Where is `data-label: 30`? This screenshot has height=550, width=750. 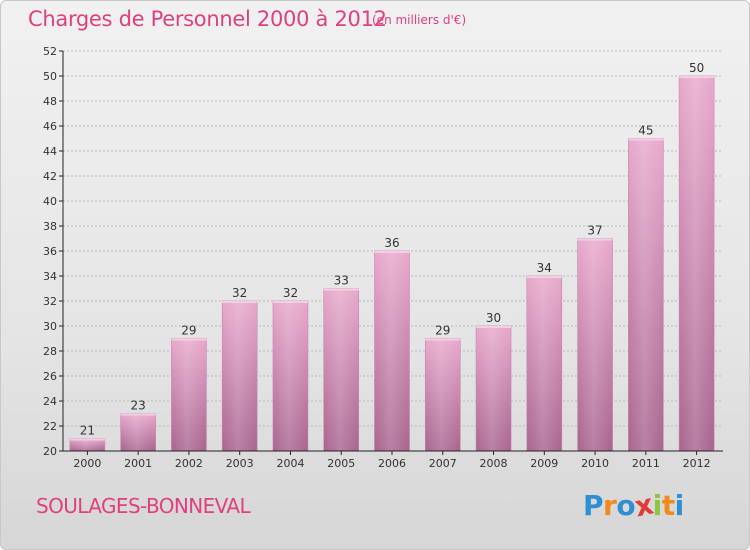 data-label: 30 is located at coordinates (493, 318).